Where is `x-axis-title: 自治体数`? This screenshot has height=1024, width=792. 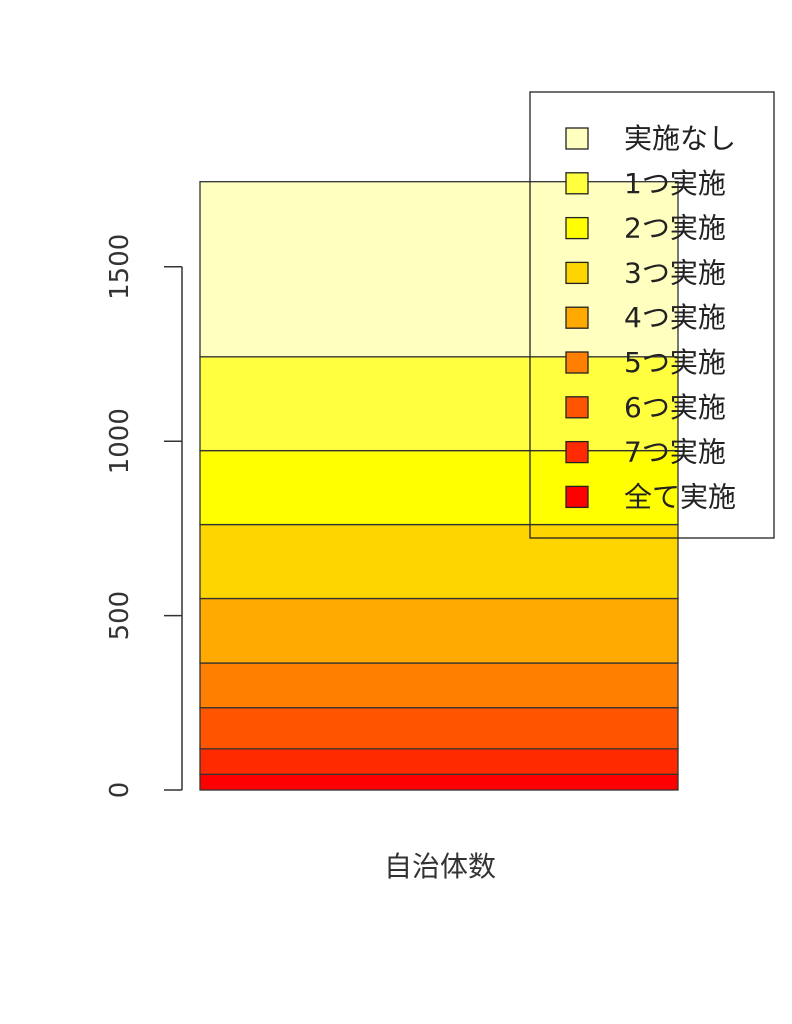
x-axis-title: 自治体数 is located at coordinates (440, 866).